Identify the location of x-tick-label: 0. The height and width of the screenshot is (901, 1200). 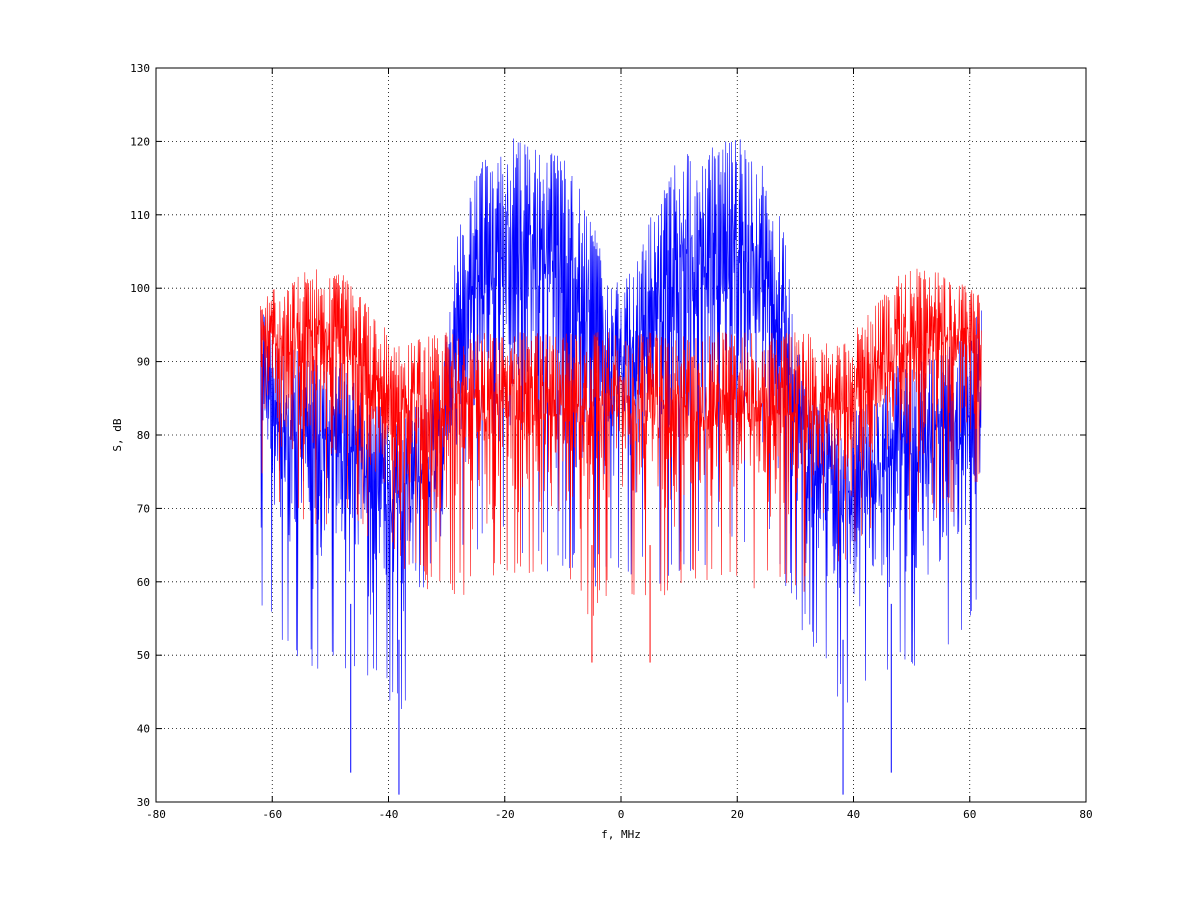
(621, 814).